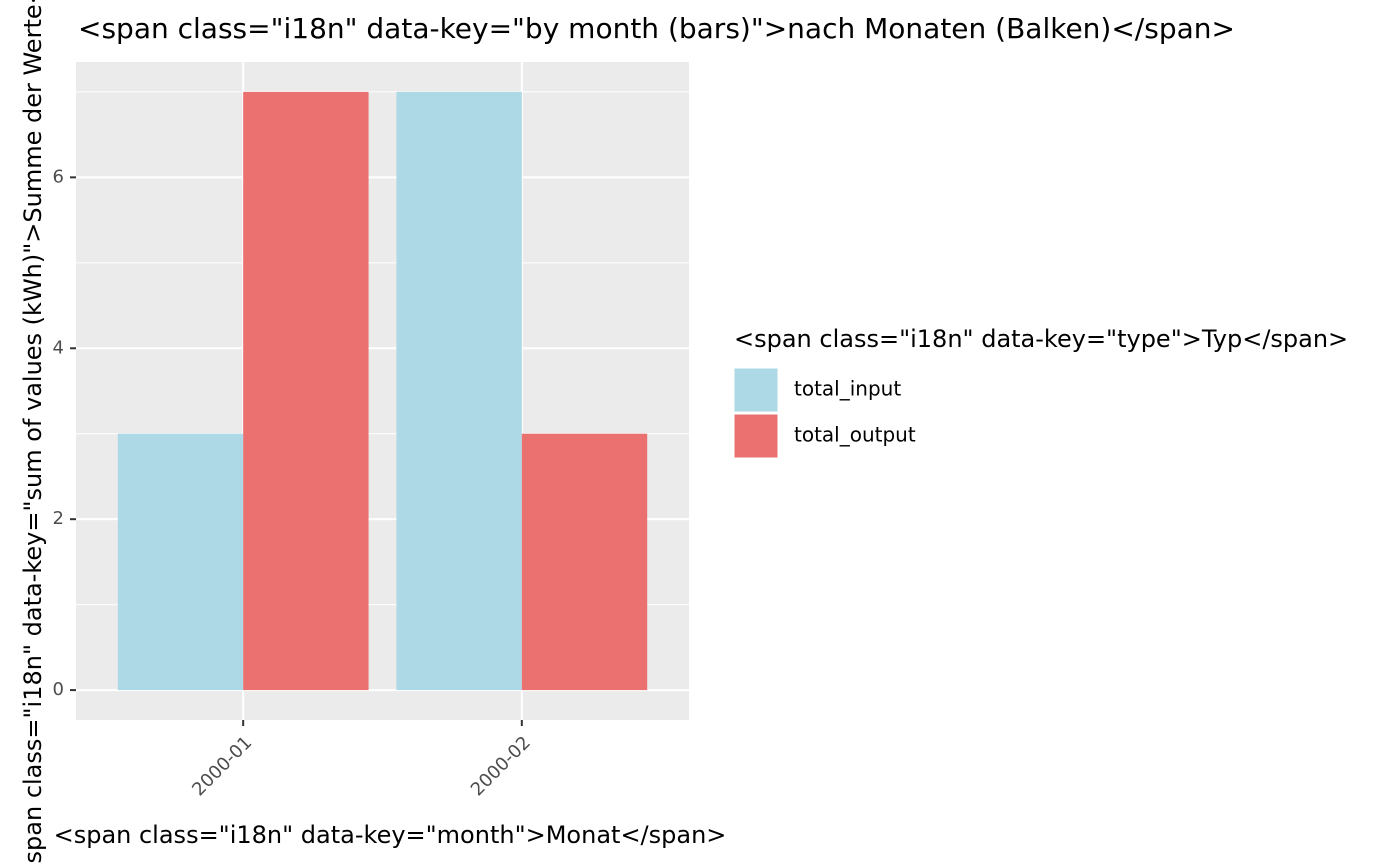 This screenshot has height=866, width=1400. Describe the element at coordinates (501, 766) in the screenshot. I see `x-tick-label: 2000-02` at that location.